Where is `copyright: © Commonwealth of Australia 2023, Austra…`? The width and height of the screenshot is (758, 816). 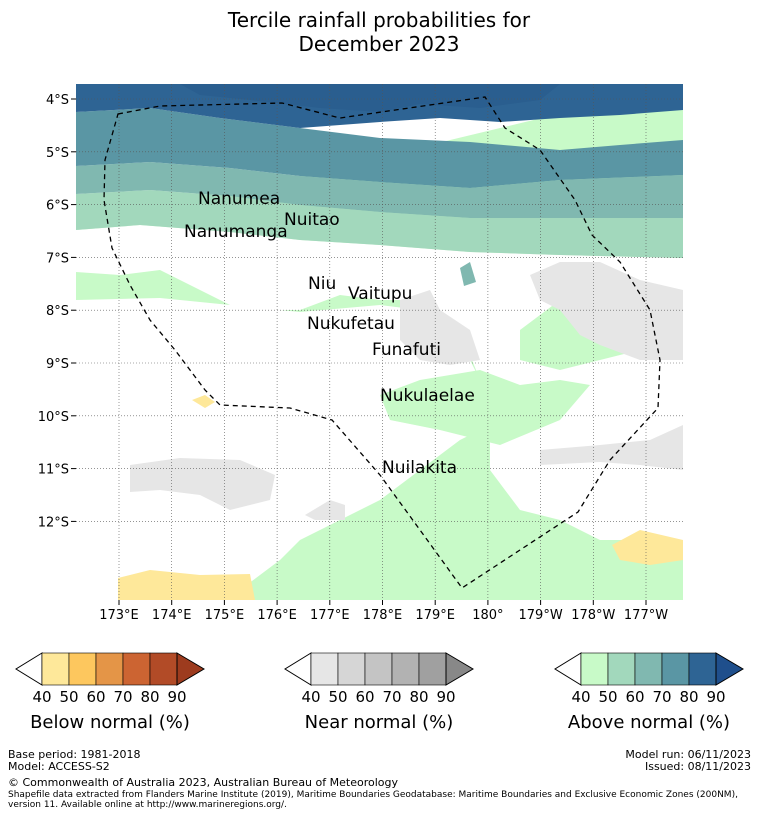 copyright: © Commonwealth of Australia 2023, Austra… is located at coordinates (203, 782).